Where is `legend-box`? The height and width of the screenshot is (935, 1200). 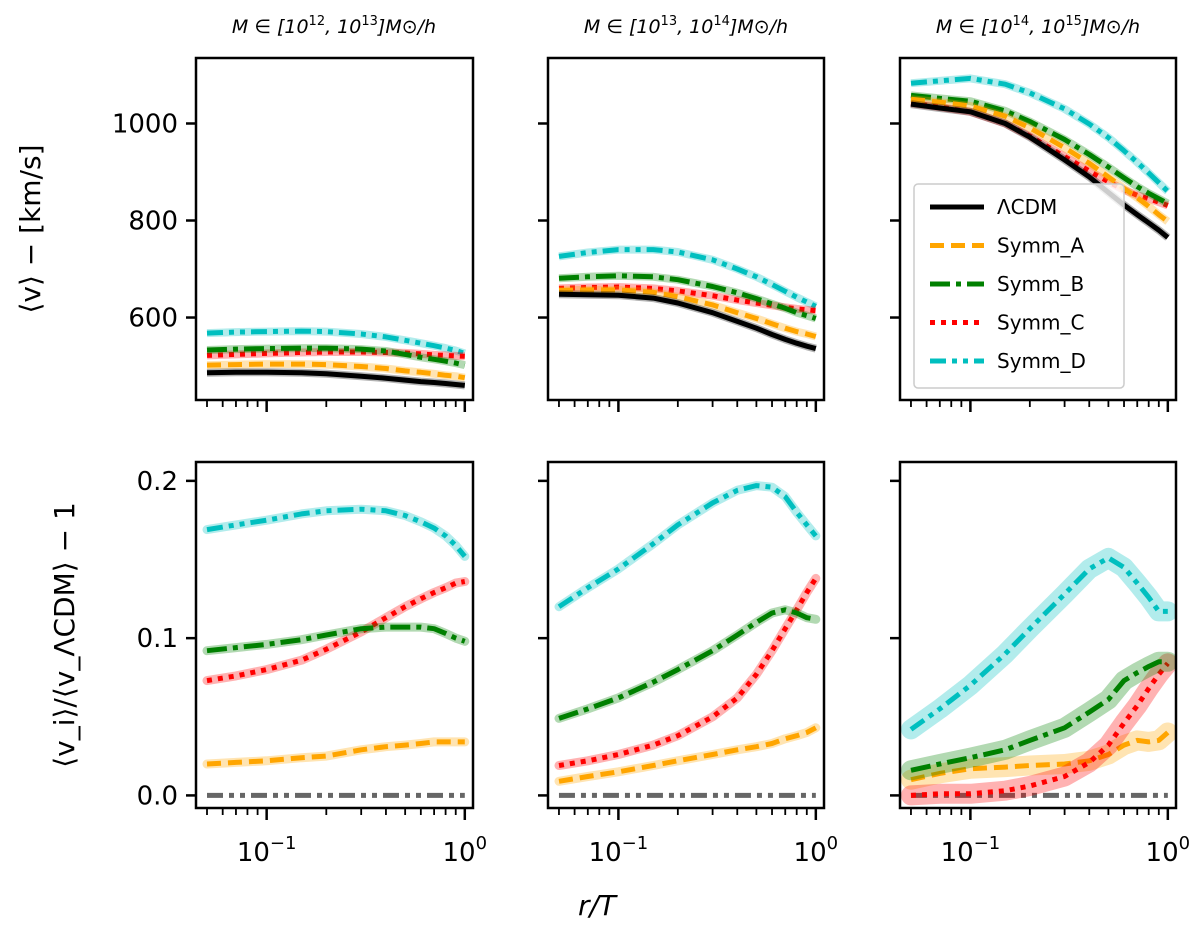 legend-box is located at coordinates (1019, 286).